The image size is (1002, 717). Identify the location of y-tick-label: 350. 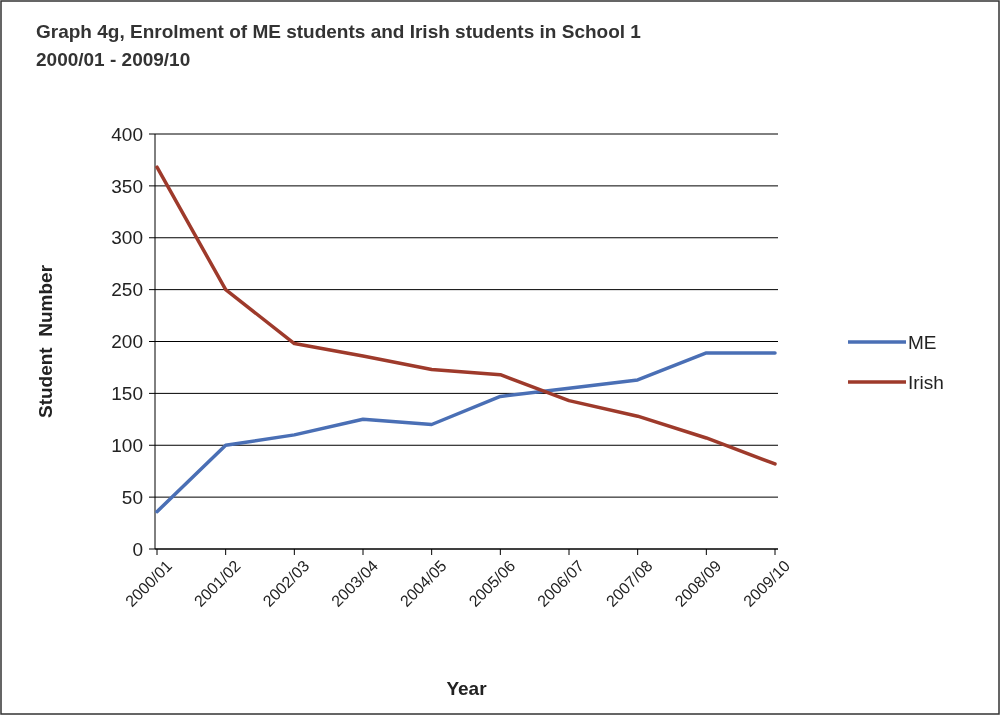
(127, 186).